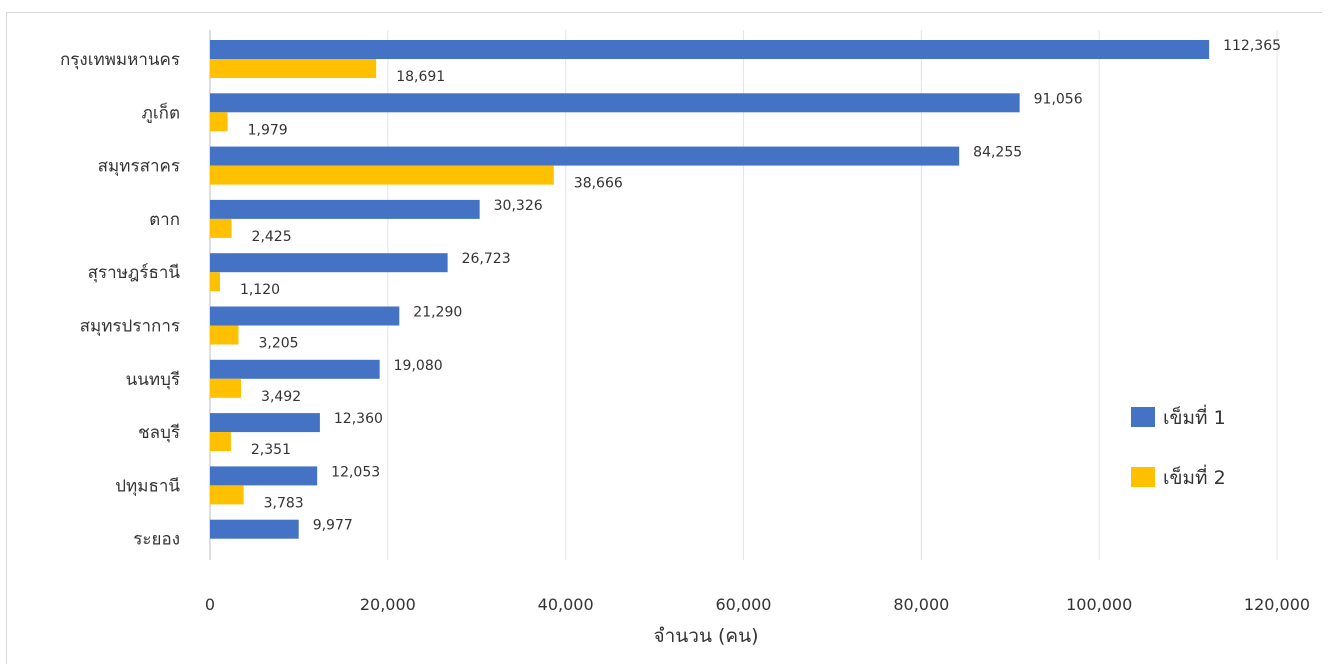 This screenshot has height=664, width=1328. Describe the element at coordinates (437, 313) in the screenshot. I see `data-label-series-1: 21,290` at that location.